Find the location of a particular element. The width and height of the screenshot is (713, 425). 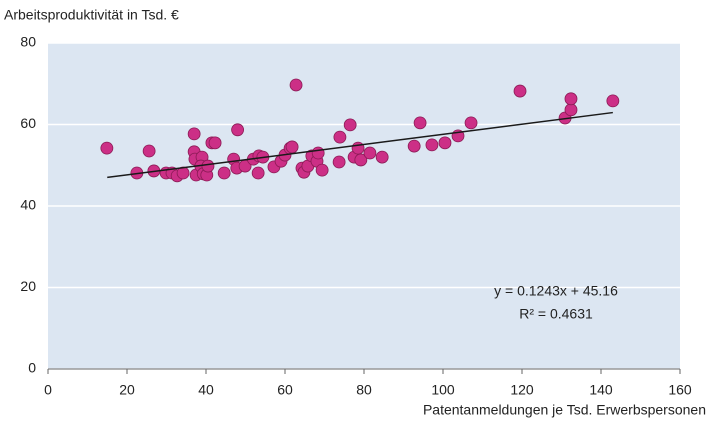

x-tick-label: 60 is located at coordinates (285, 390).